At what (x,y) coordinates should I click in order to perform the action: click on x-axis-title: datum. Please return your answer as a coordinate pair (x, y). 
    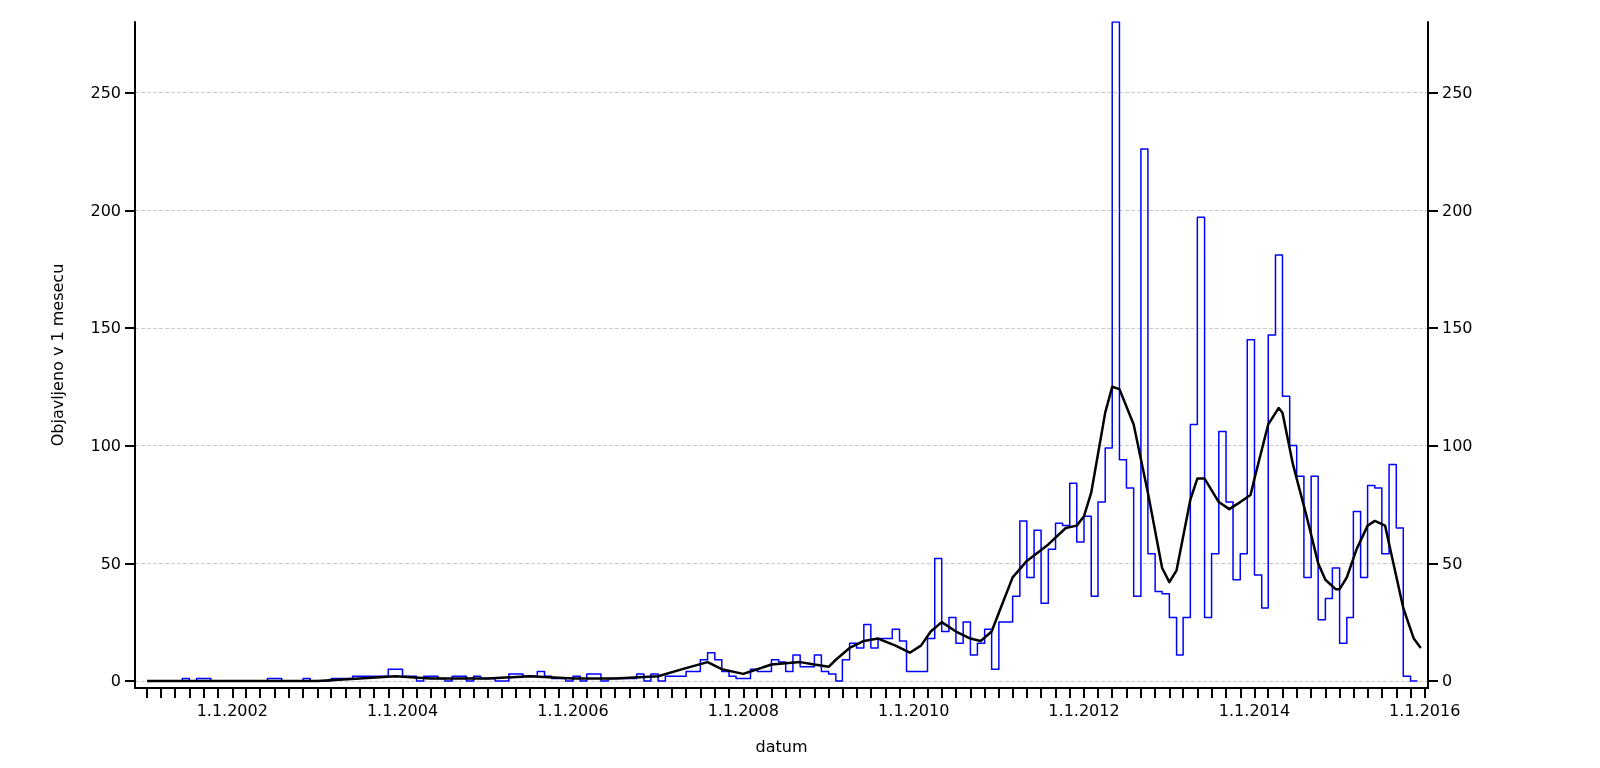
    Looking at the image, I should click on (781, 746).